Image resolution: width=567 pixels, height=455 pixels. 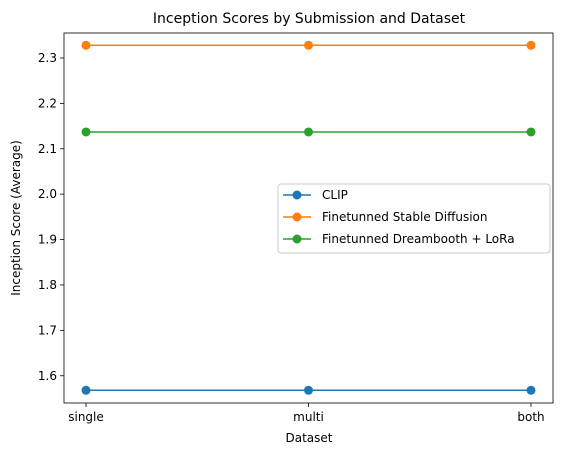 I want to click on y-tick-label: 2.3, so click(x=47, y=58).